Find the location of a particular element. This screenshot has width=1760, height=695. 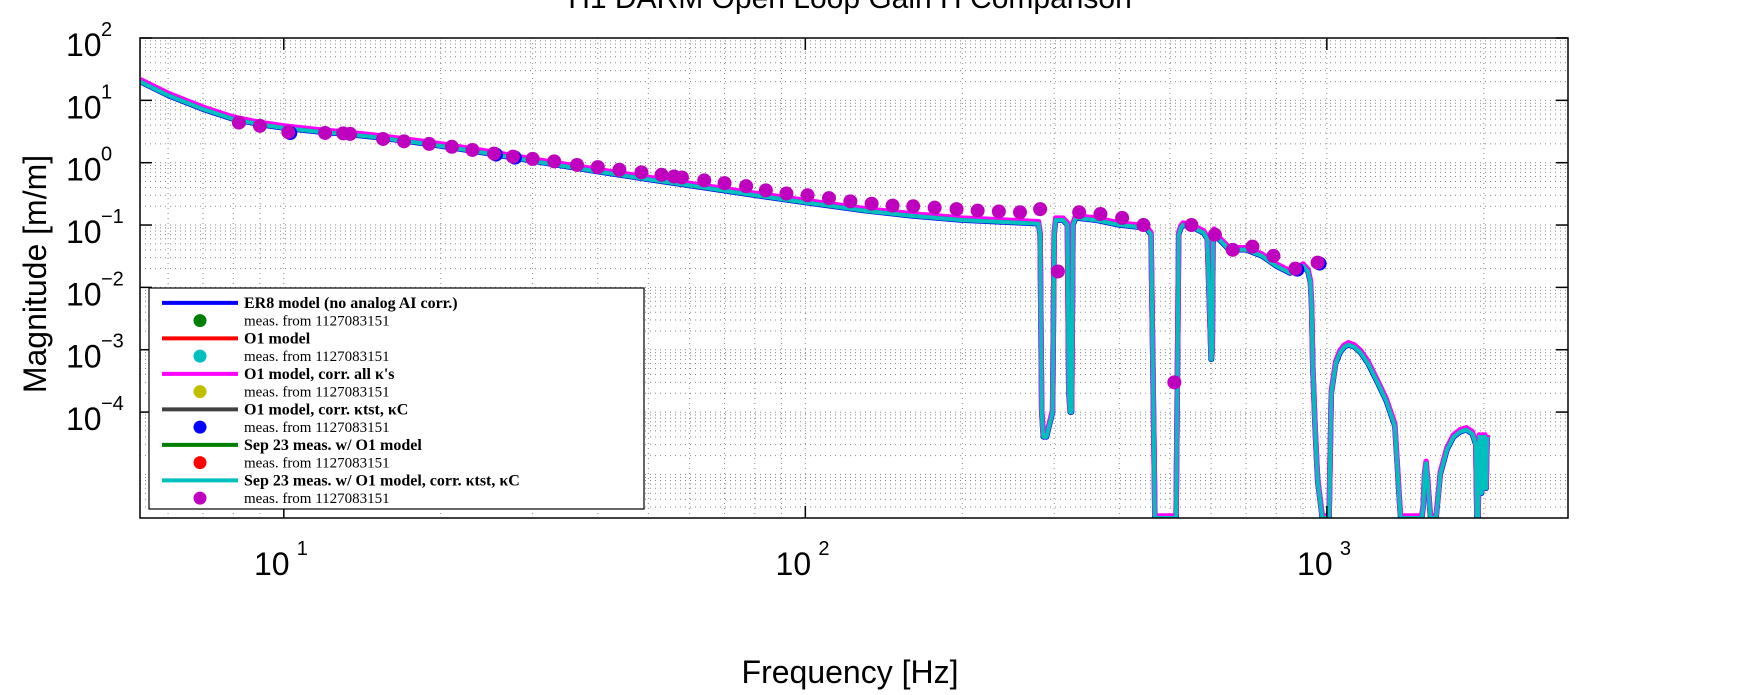

y-tick-exponent: −1 is located at coordinates (112, 217).